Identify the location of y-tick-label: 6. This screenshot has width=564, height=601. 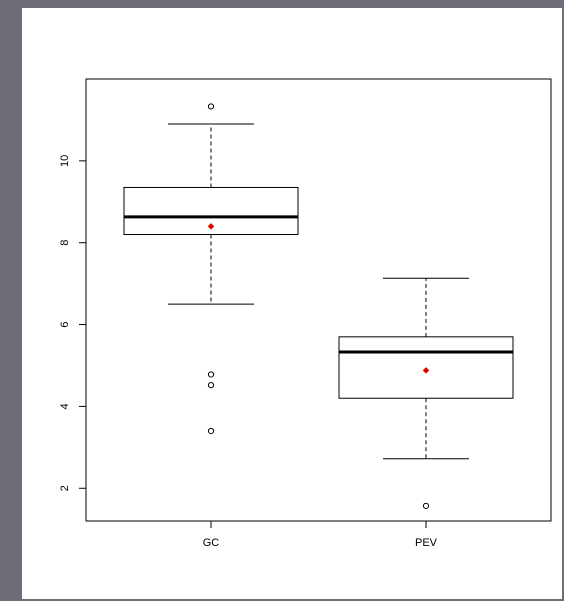
(65, 324).